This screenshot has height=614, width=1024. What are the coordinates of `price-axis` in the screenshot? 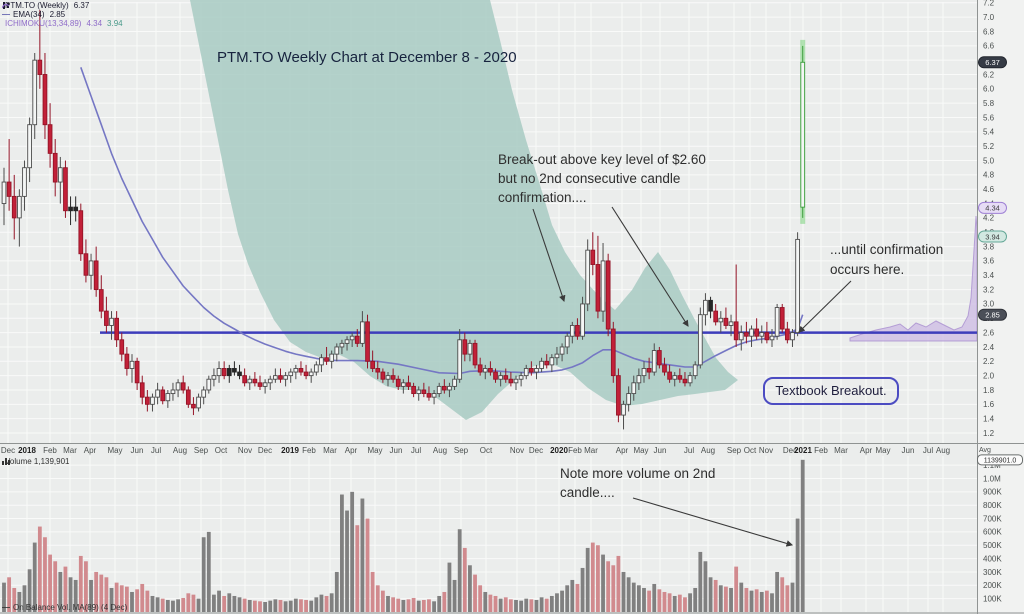 It's located at (1000, 221).